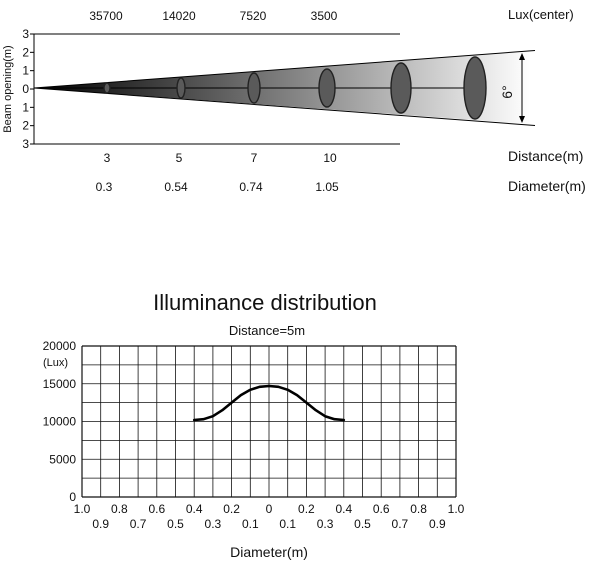 This screenshot has height=563, width=600. I want to click on y-tick-label: 20000, so click(60, 346).